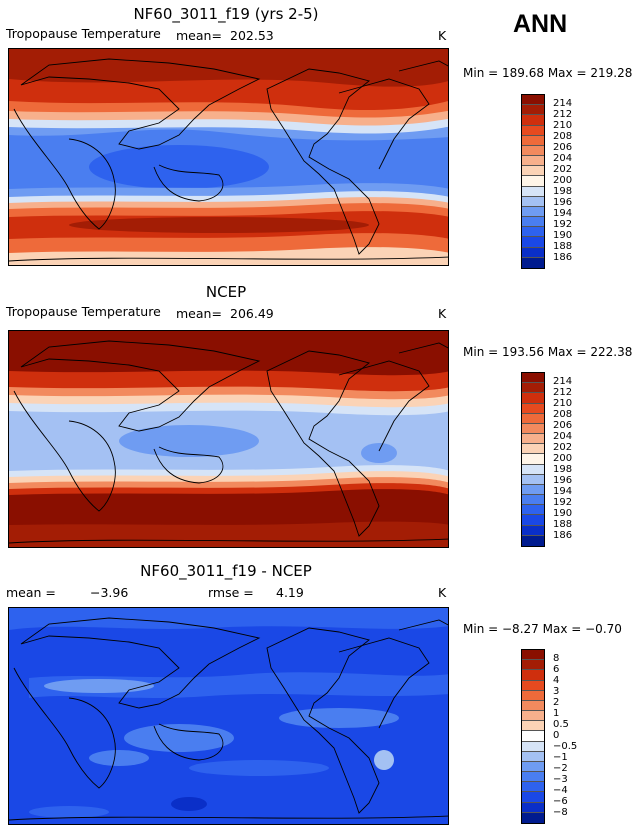 This screenshot has width=644, height=835. I want to click on panel-1-tick: 196, so click(563, 202).